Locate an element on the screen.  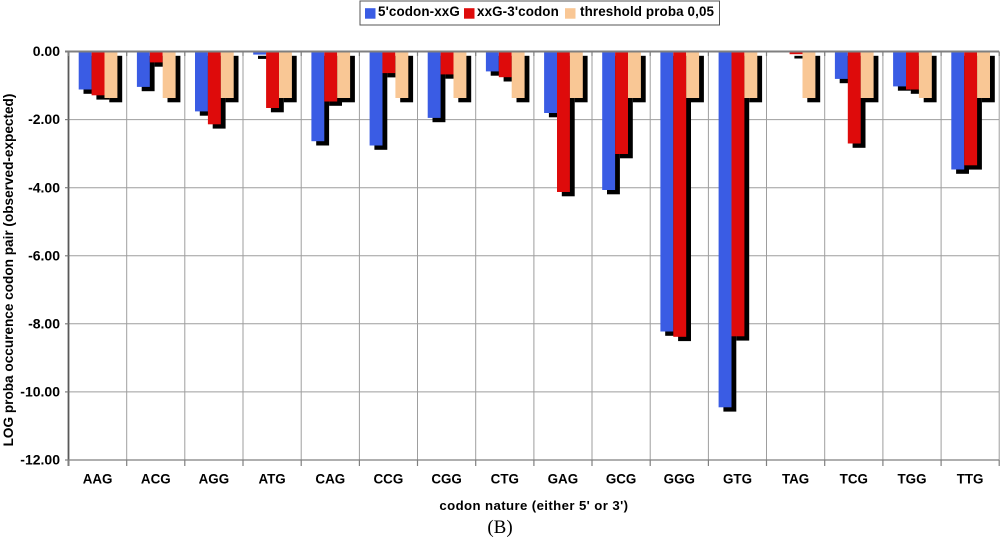
svg-text: GAG is located at coordinates (563, 479).